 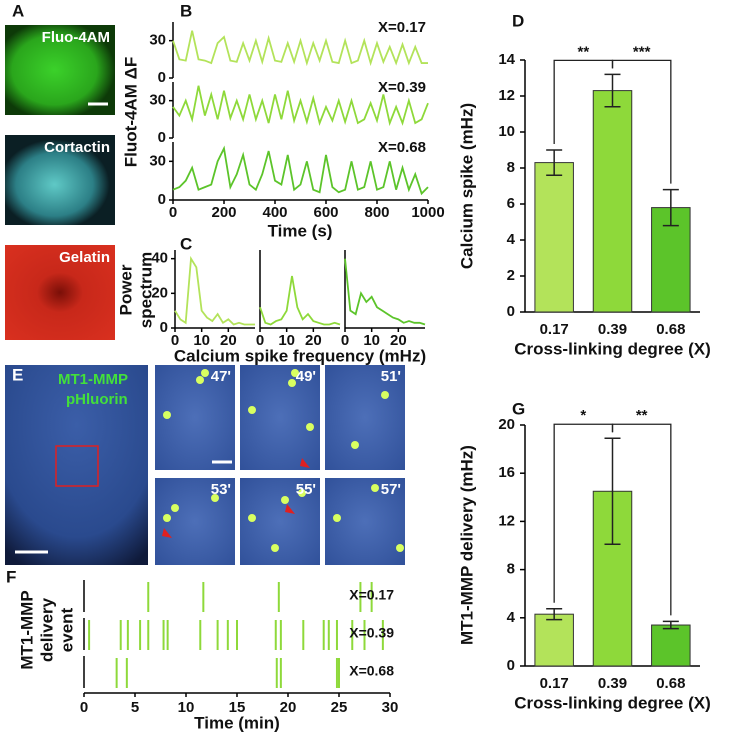 I want to click on y-tick-label: 16, so click(x=506, y=472).